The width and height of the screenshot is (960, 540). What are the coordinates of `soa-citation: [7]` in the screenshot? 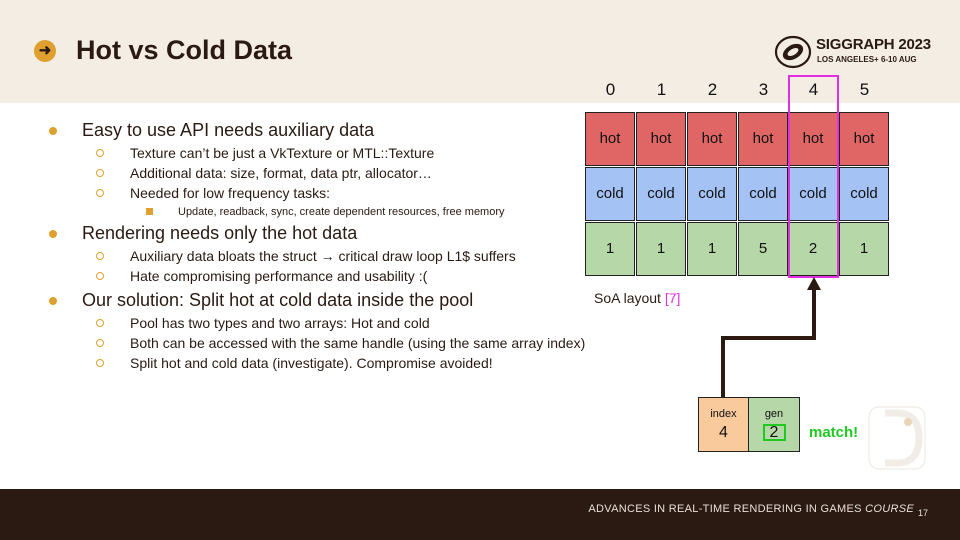 It's located at (672, 298).